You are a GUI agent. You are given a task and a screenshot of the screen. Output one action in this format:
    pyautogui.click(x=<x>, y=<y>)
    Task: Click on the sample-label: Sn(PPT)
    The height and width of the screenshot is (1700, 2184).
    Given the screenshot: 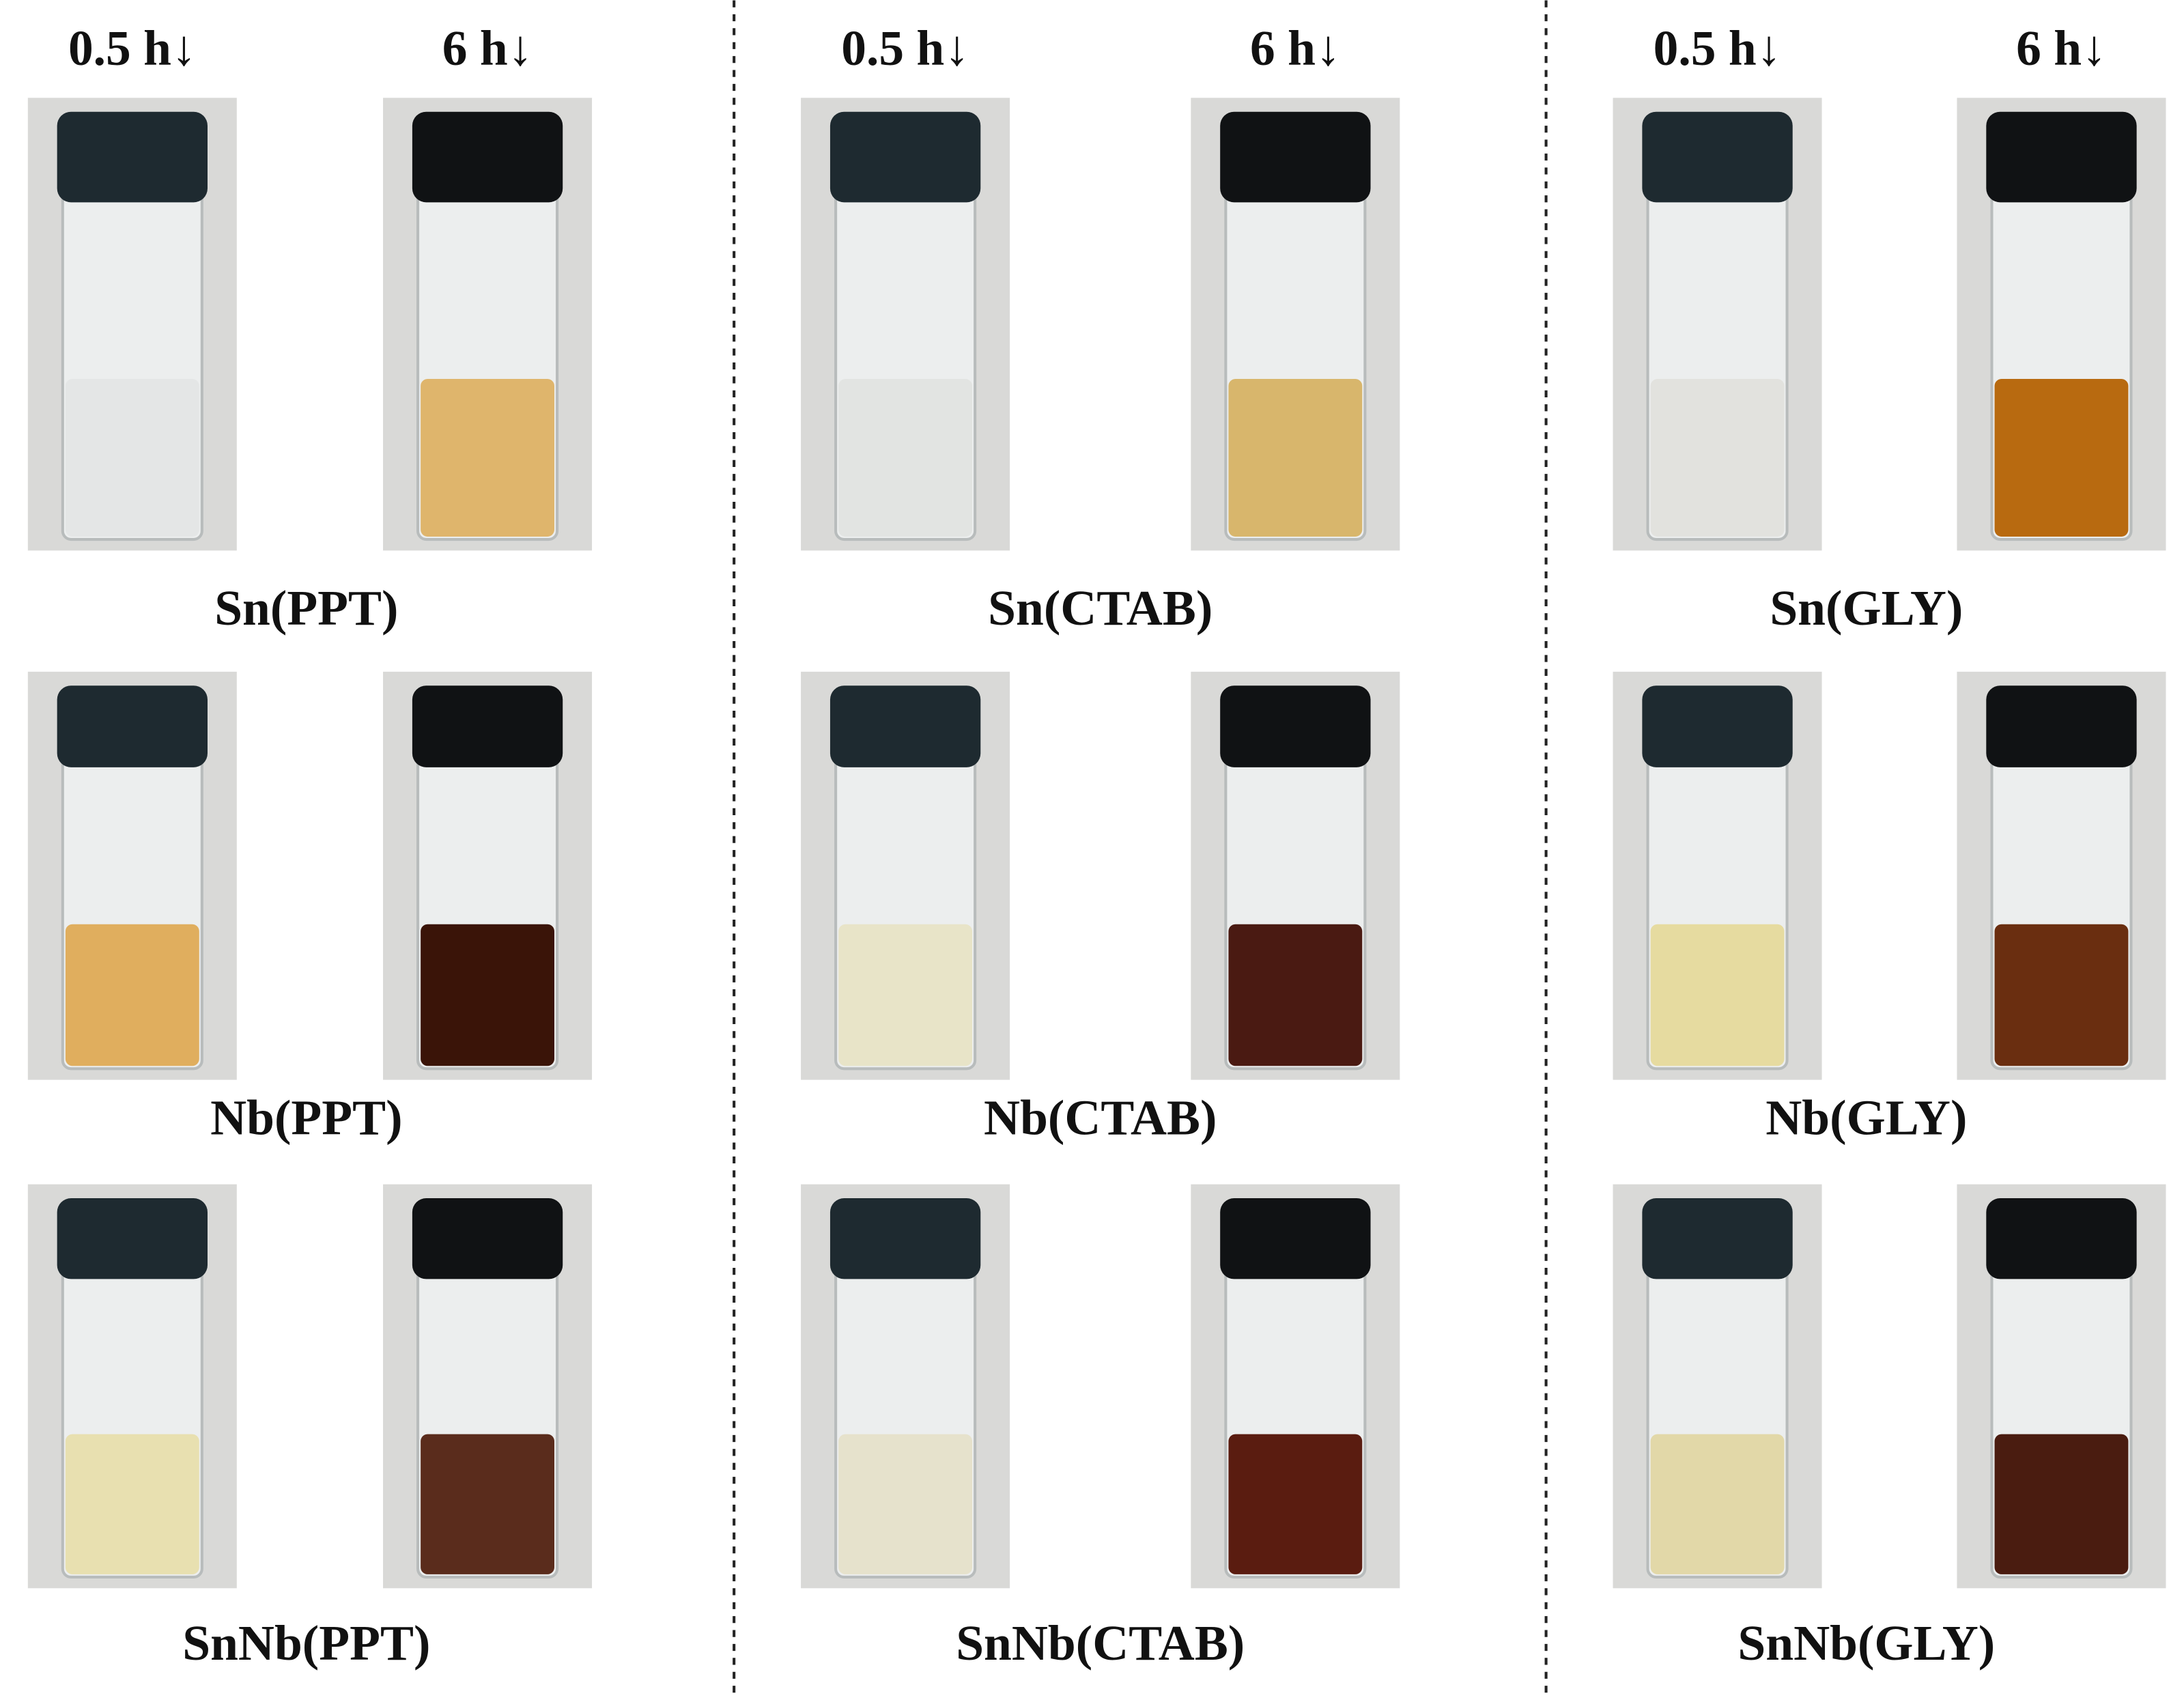 What is the action you would take?
    pyautogui.click(x=306, y=608)
    